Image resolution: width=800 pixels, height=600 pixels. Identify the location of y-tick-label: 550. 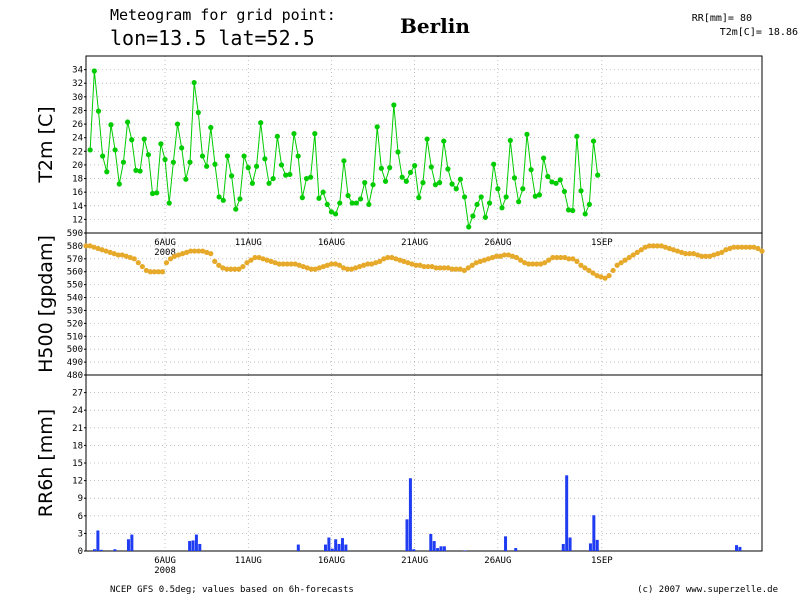
(75, 286).